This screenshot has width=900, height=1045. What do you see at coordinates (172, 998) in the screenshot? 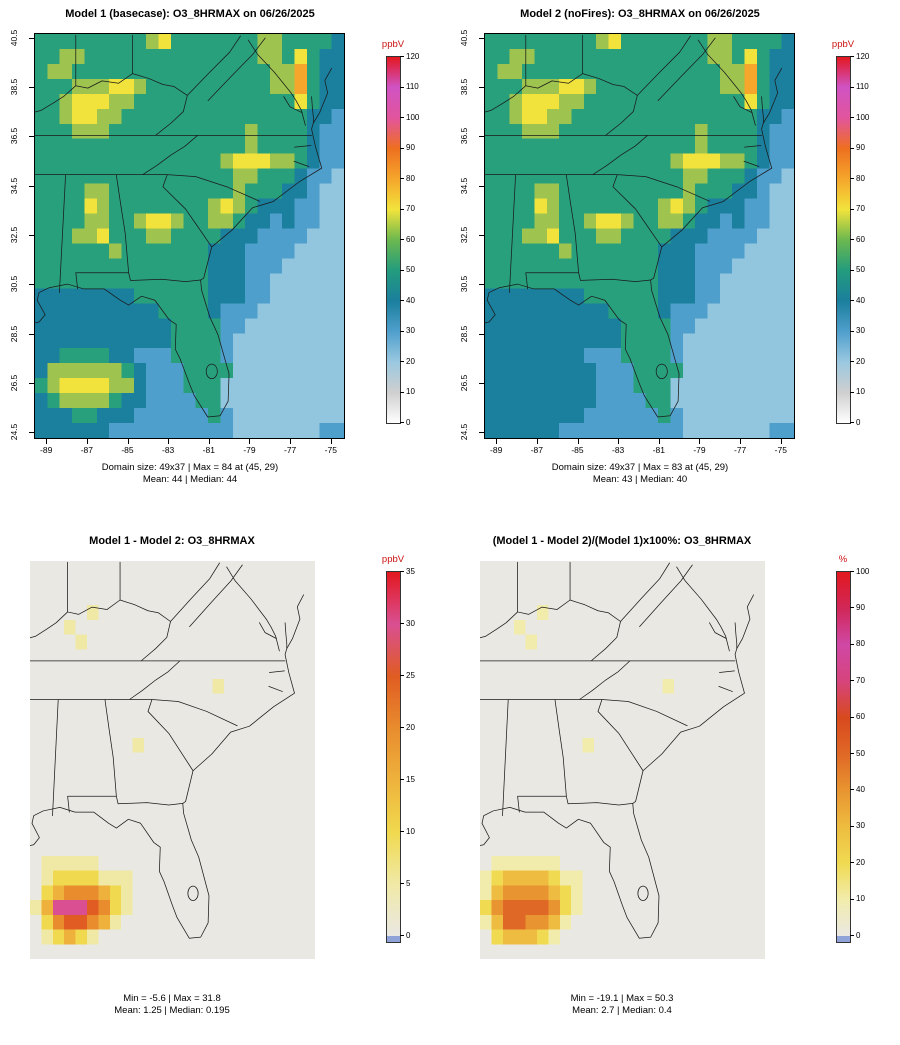
I see `stats-line-1: Min = -5.6 | Max = 31.8` at bounding box center [172, 998].